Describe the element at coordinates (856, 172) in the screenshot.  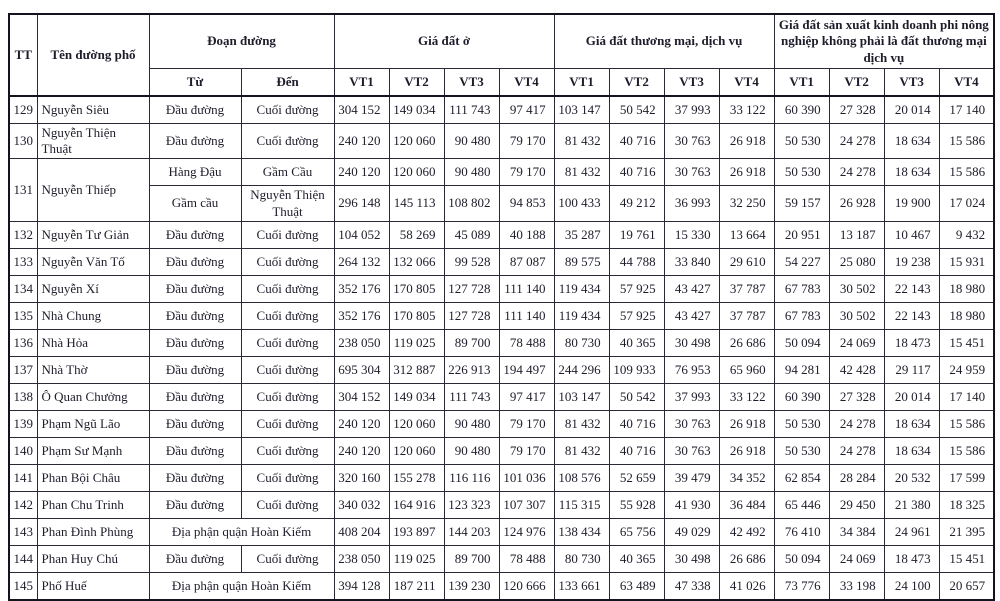
I see `price-cell: 24 278` at that location.